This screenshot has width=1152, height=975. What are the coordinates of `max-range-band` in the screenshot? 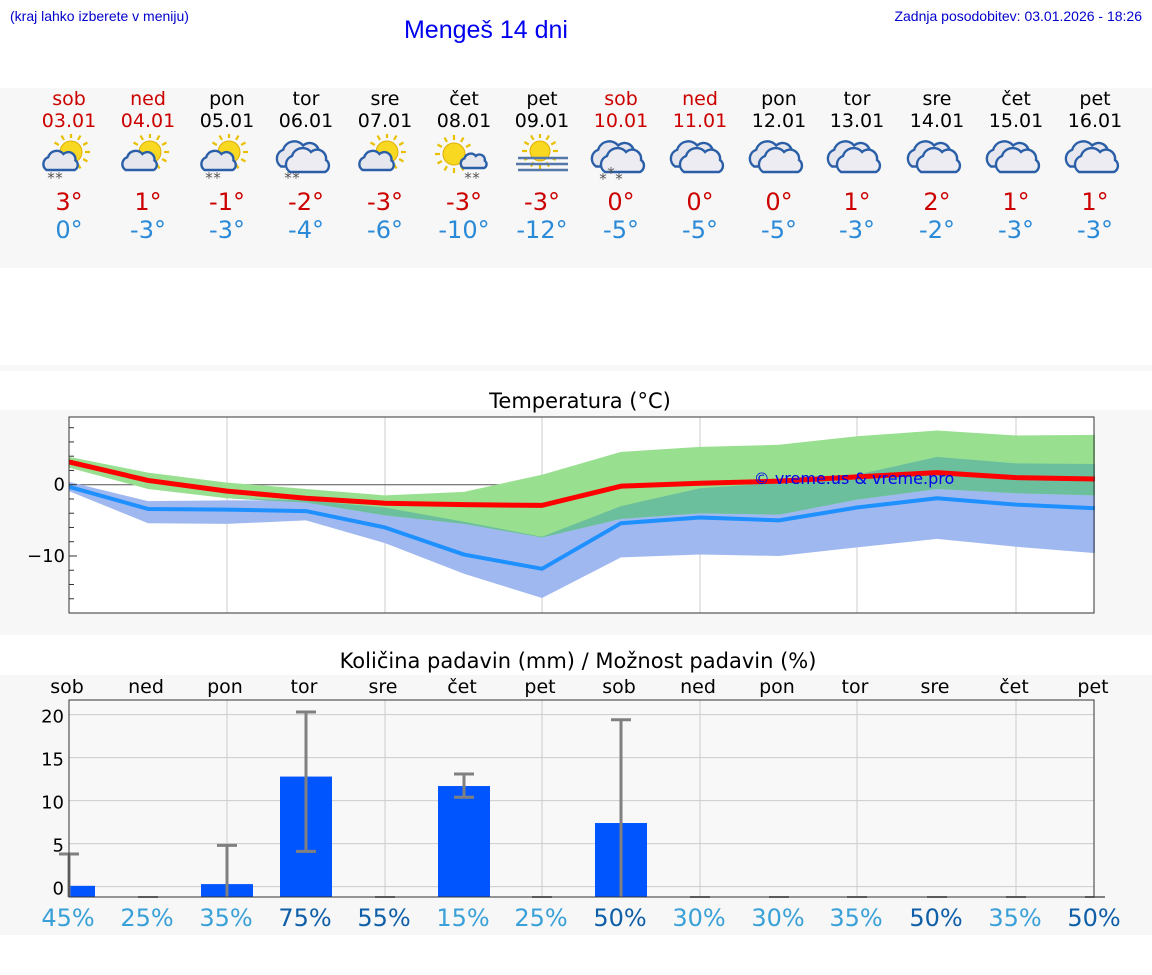 It's located at (582, 484).